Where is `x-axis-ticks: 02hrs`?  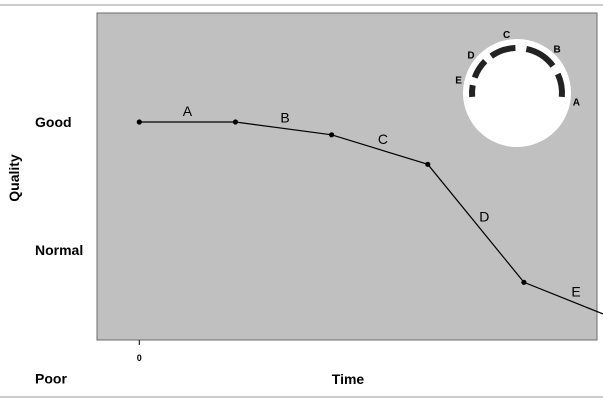 x-axis-ticks: 02hrs is located at coordinates (139, 351).